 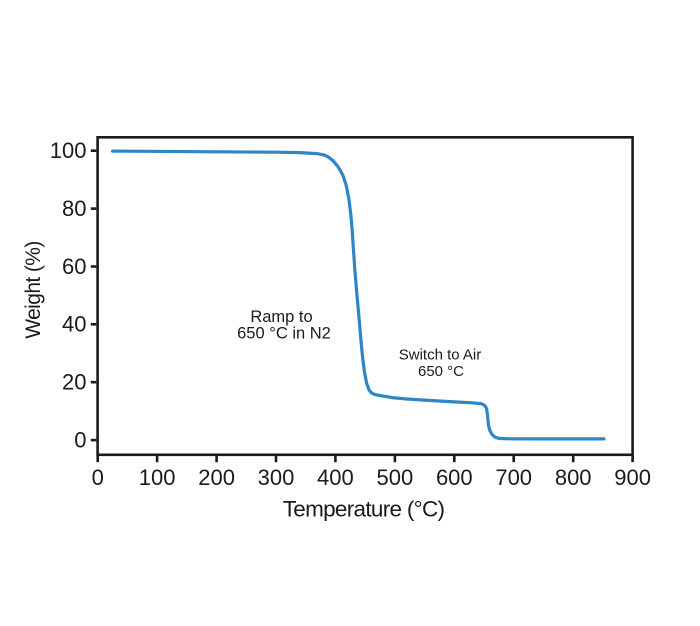 I want to click on svg-text: 650 °C, so click(x=441, y=371).